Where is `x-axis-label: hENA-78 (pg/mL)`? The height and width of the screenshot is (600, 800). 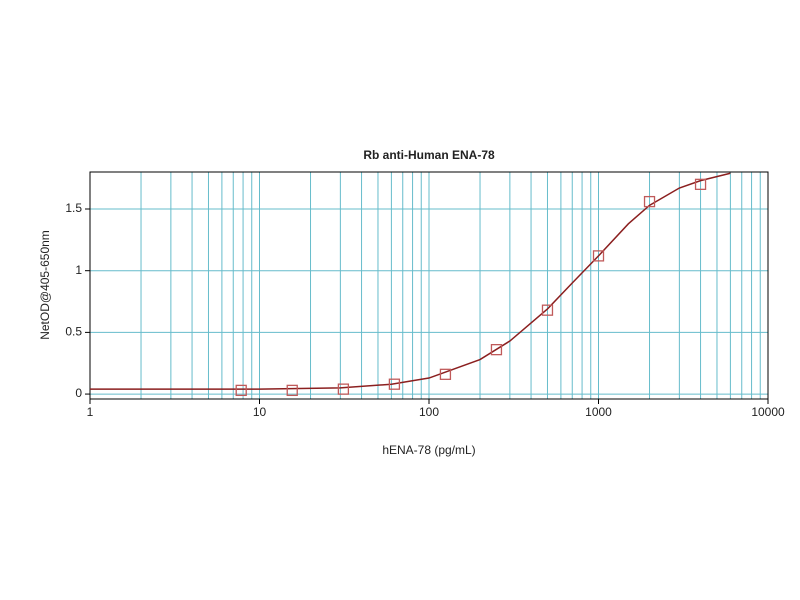 x-axis-label: hENA-78 (pg/mL) is located at coordinates (428, 450).